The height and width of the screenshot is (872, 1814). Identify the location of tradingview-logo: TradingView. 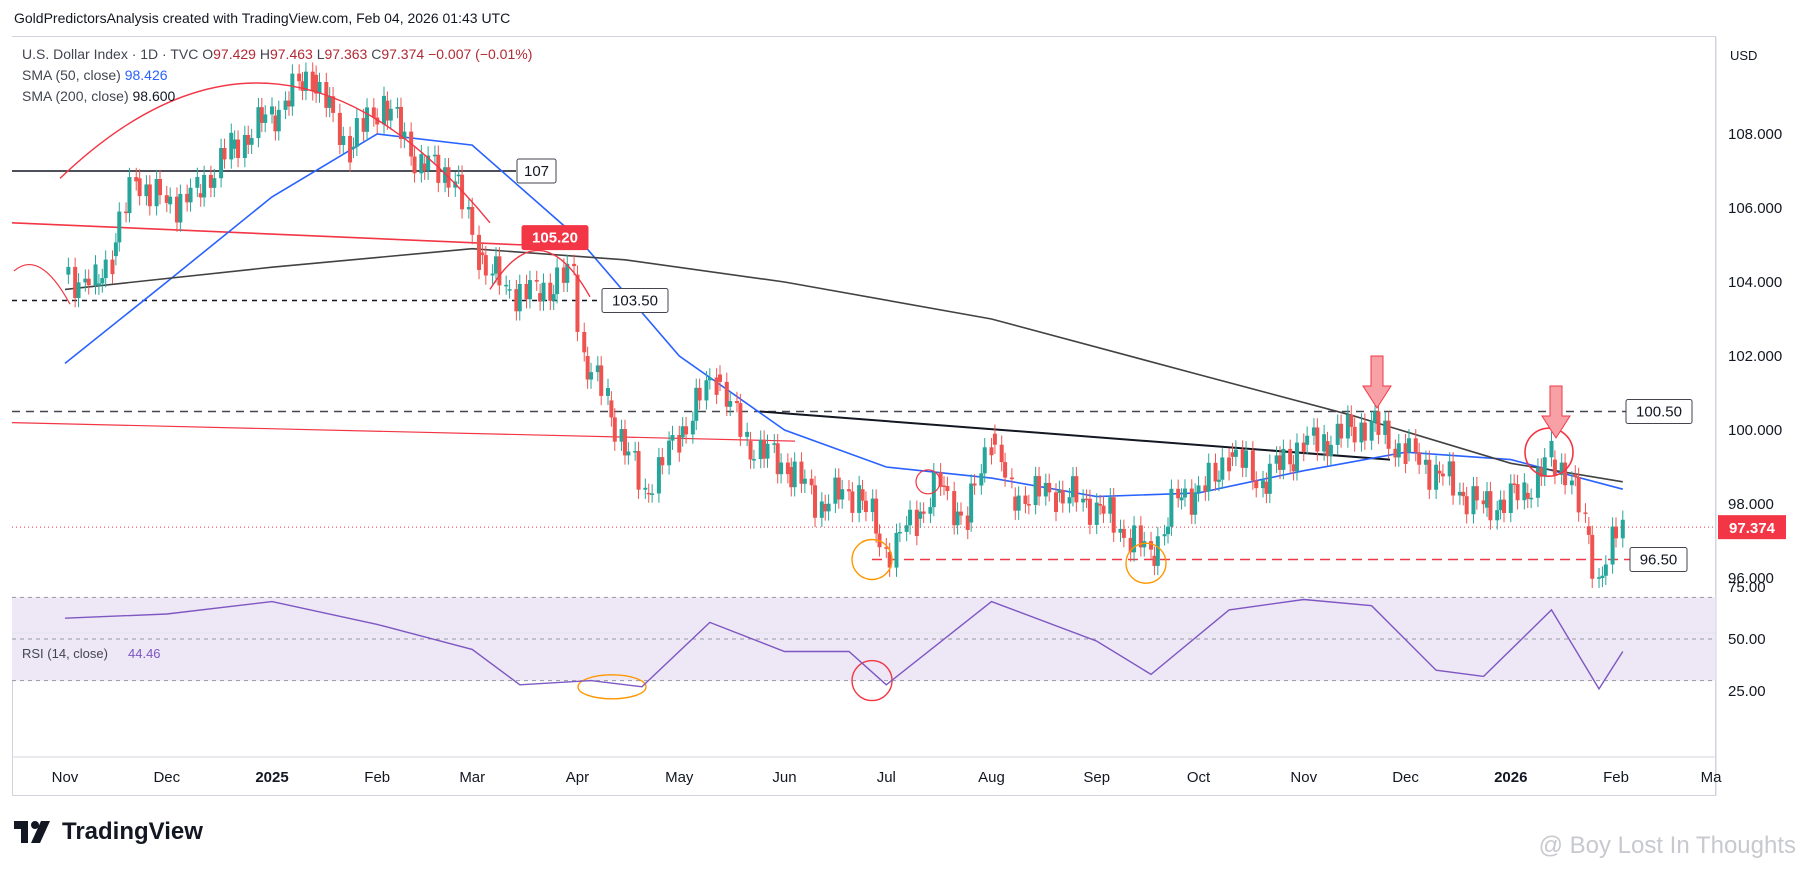
(108, 832).